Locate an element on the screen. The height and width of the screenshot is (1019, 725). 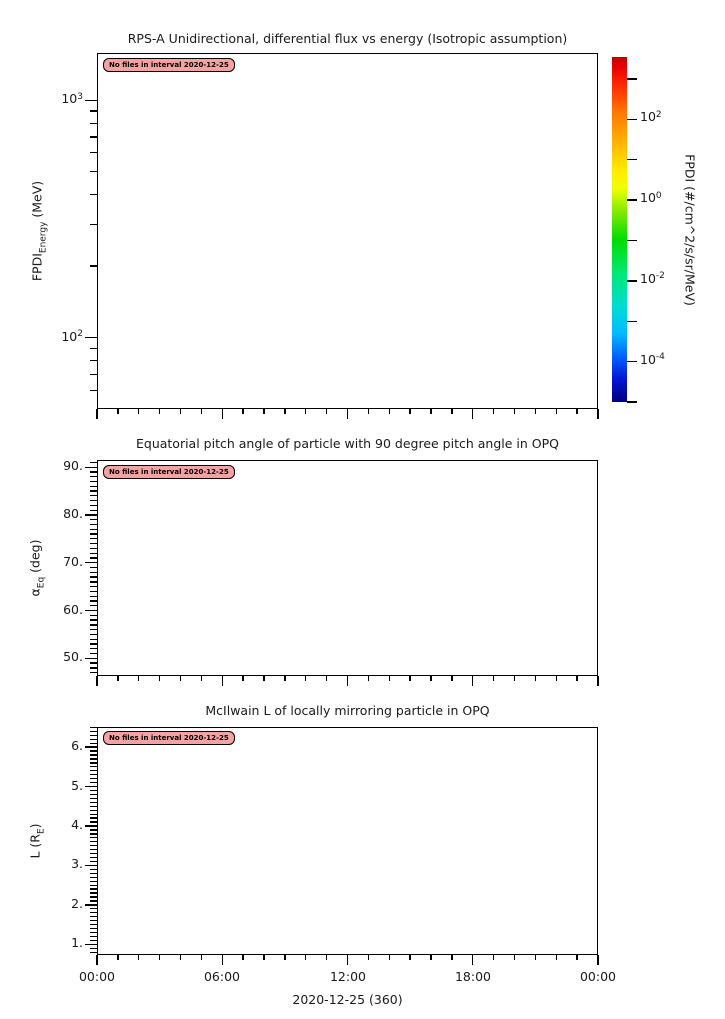
y-tick-label: 103 is located at coordinates (41, 100).